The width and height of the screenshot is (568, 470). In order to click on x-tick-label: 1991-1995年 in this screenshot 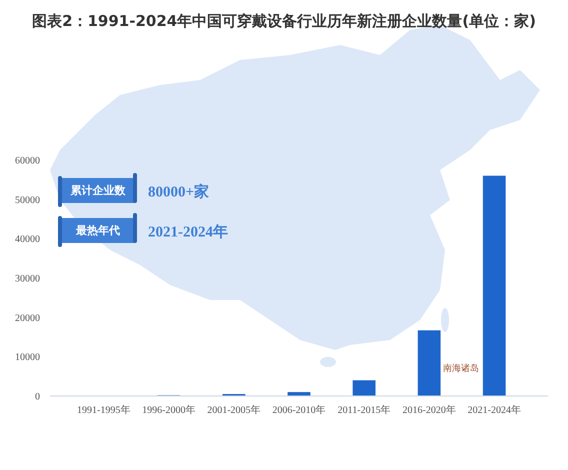, I will do `click(103, 410)`.